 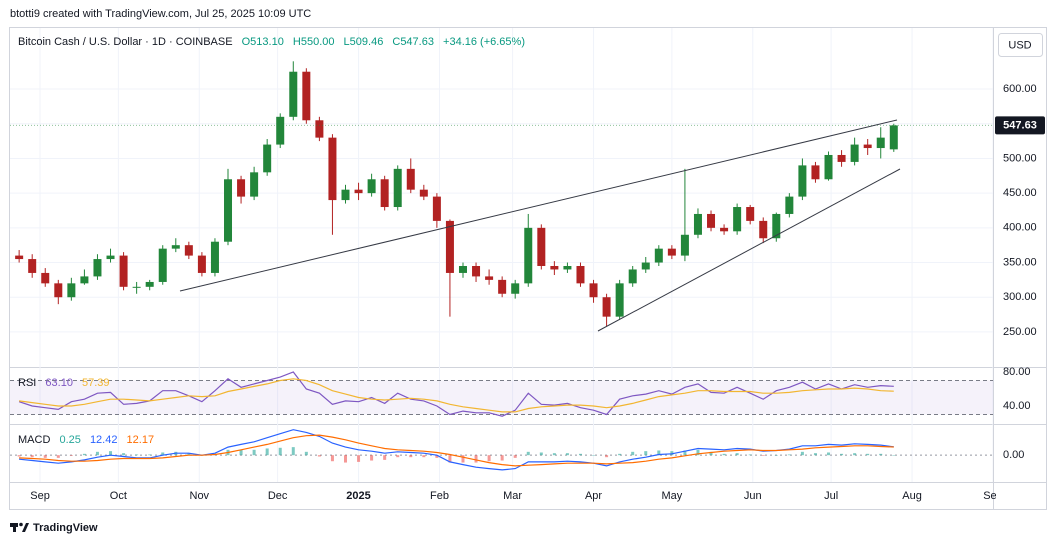 I want to click on indicator-value: 12.42, so click(x=104, y=440).